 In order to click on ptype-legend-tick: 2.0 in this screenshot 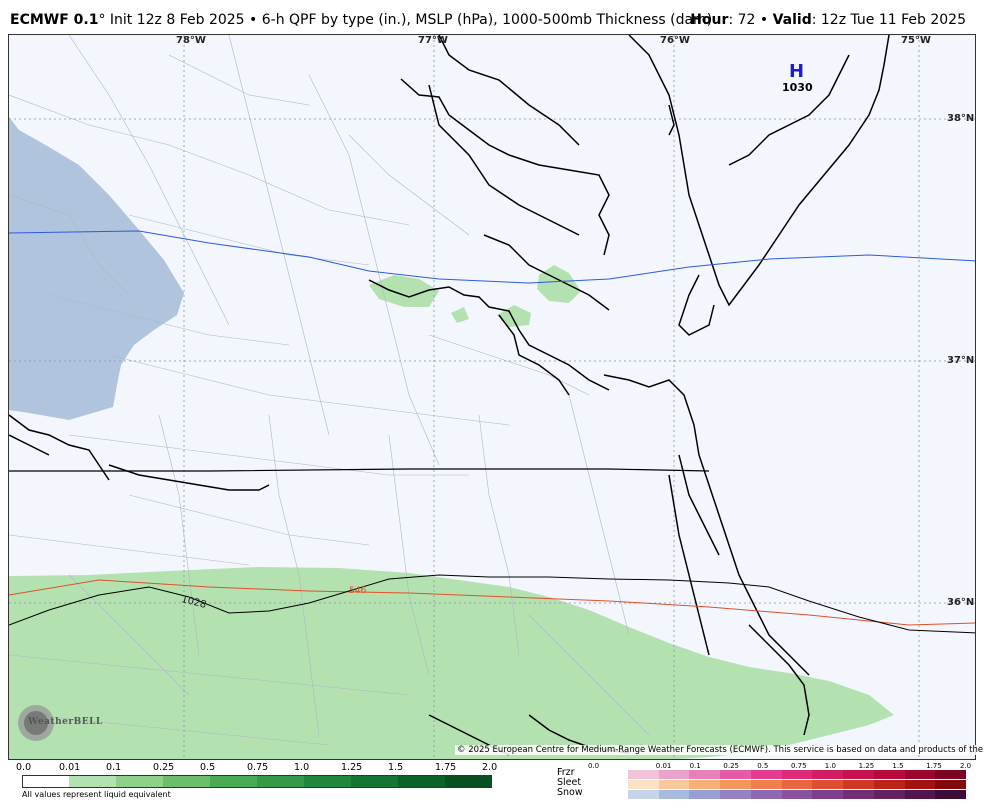, I will do `click(966, 766)`.